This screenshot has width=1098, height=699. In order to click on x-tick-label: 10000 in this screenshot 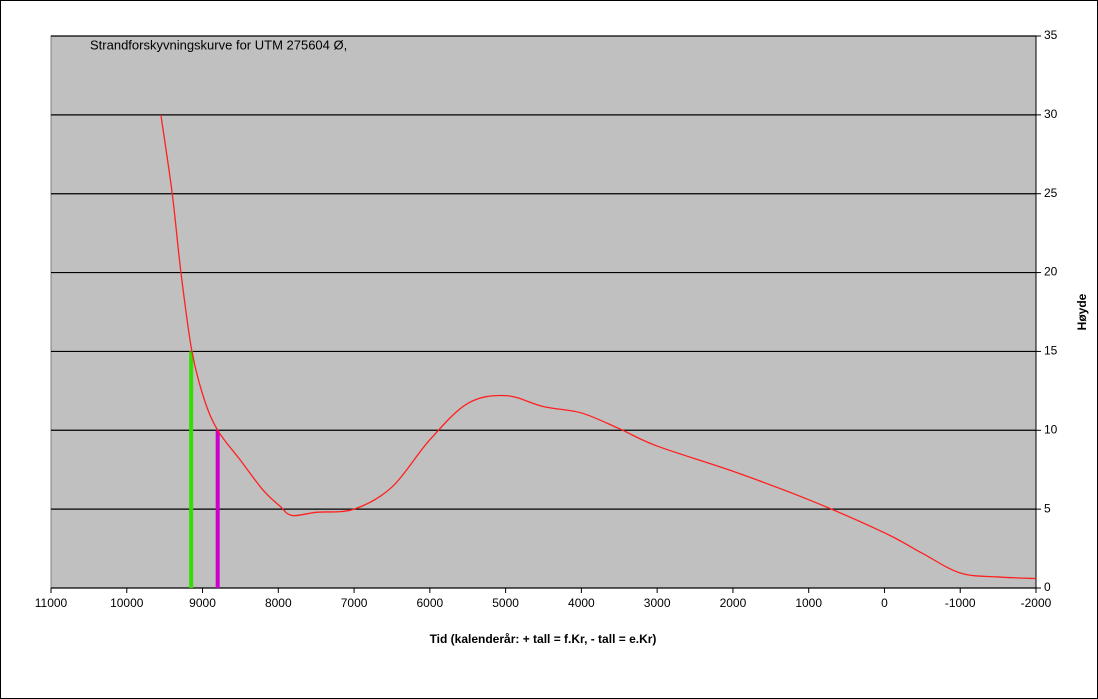, I will do `click(127, 603)`.